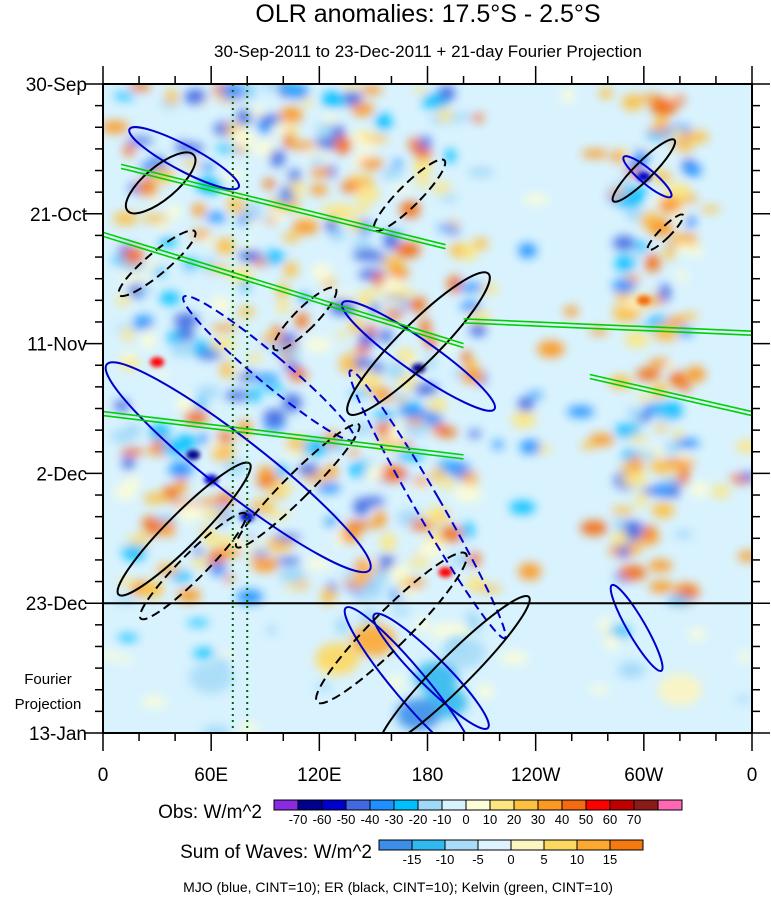  What do you see at coordinates (562, 819) in the screenshot?
I see `obs-colorbar-level-label: 40` at bounding box center [562, 819].